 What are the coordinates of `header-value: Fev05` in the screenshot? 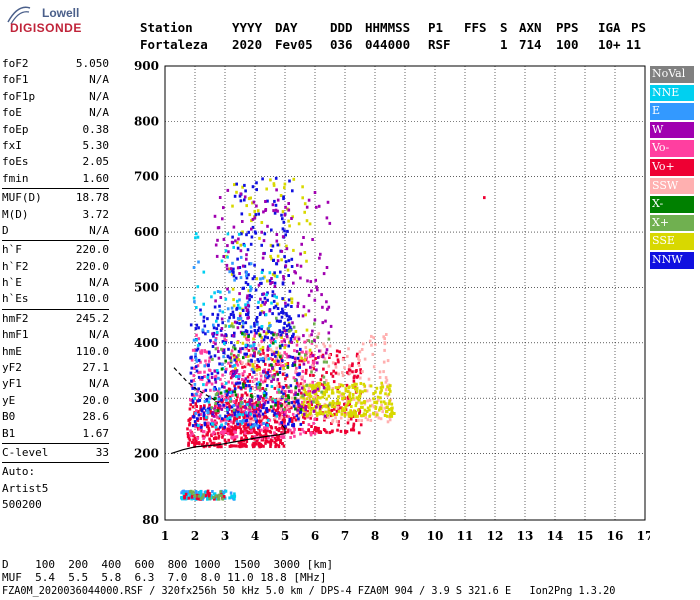 It's located at (294, 44).